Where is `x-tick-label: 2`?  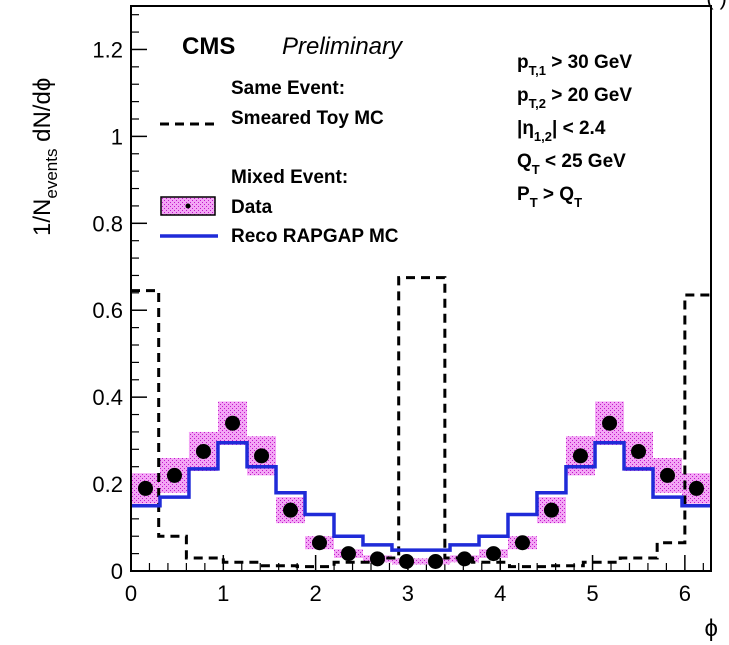 x-tick-label: 2 is located at coordinates (315, 593).